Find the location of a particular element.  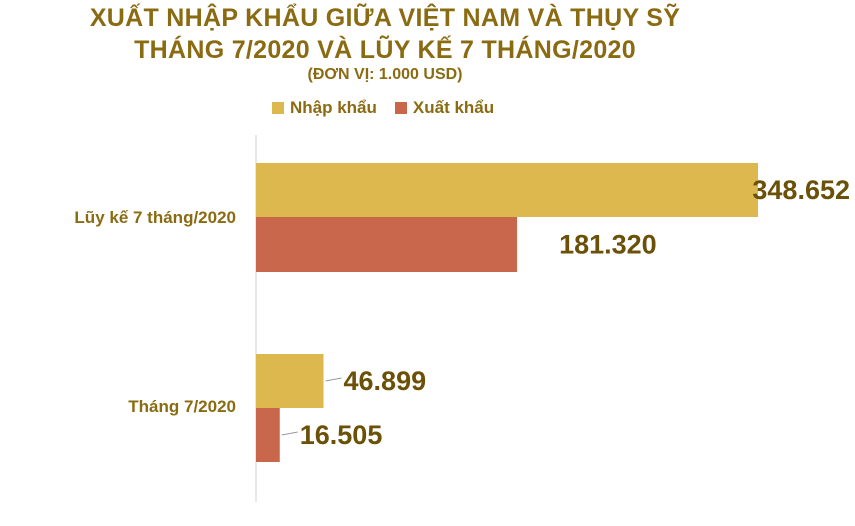

chart-subtitle: (ĐƠN VỊ: 1.000 USD) is located at coordinates (385, 74).